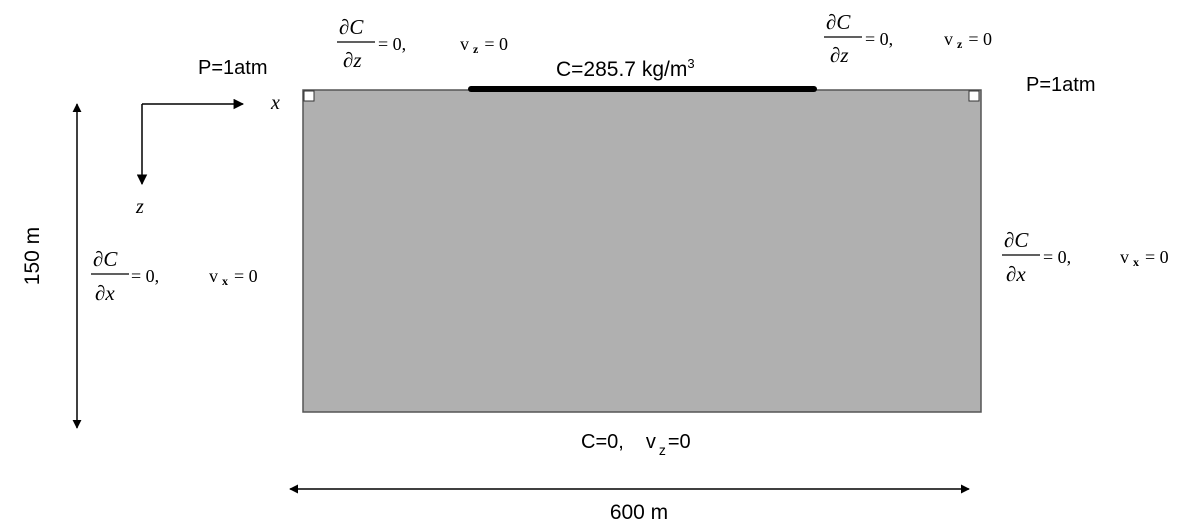  What do you see at coordinates (968, 40) in the screenshot?
I see `top-right-velocity: v z = 0` at bounding box center [968, 40].